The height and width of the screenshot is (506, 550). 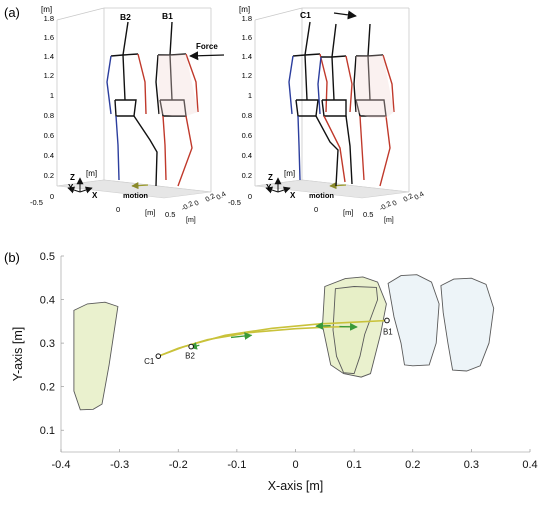 I want to click on x-tick-label: 0.2, so click(x=412, y=465).